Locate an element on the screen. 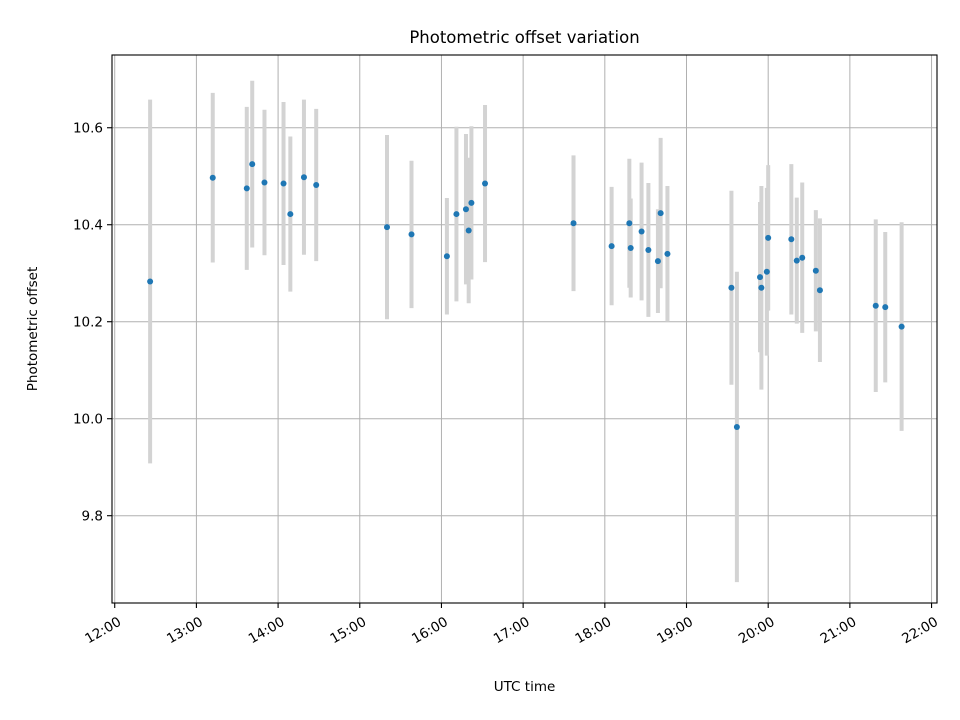 The image size is (960, 720). x-tick-label: 13:00 is located at coordinates (185, 630).